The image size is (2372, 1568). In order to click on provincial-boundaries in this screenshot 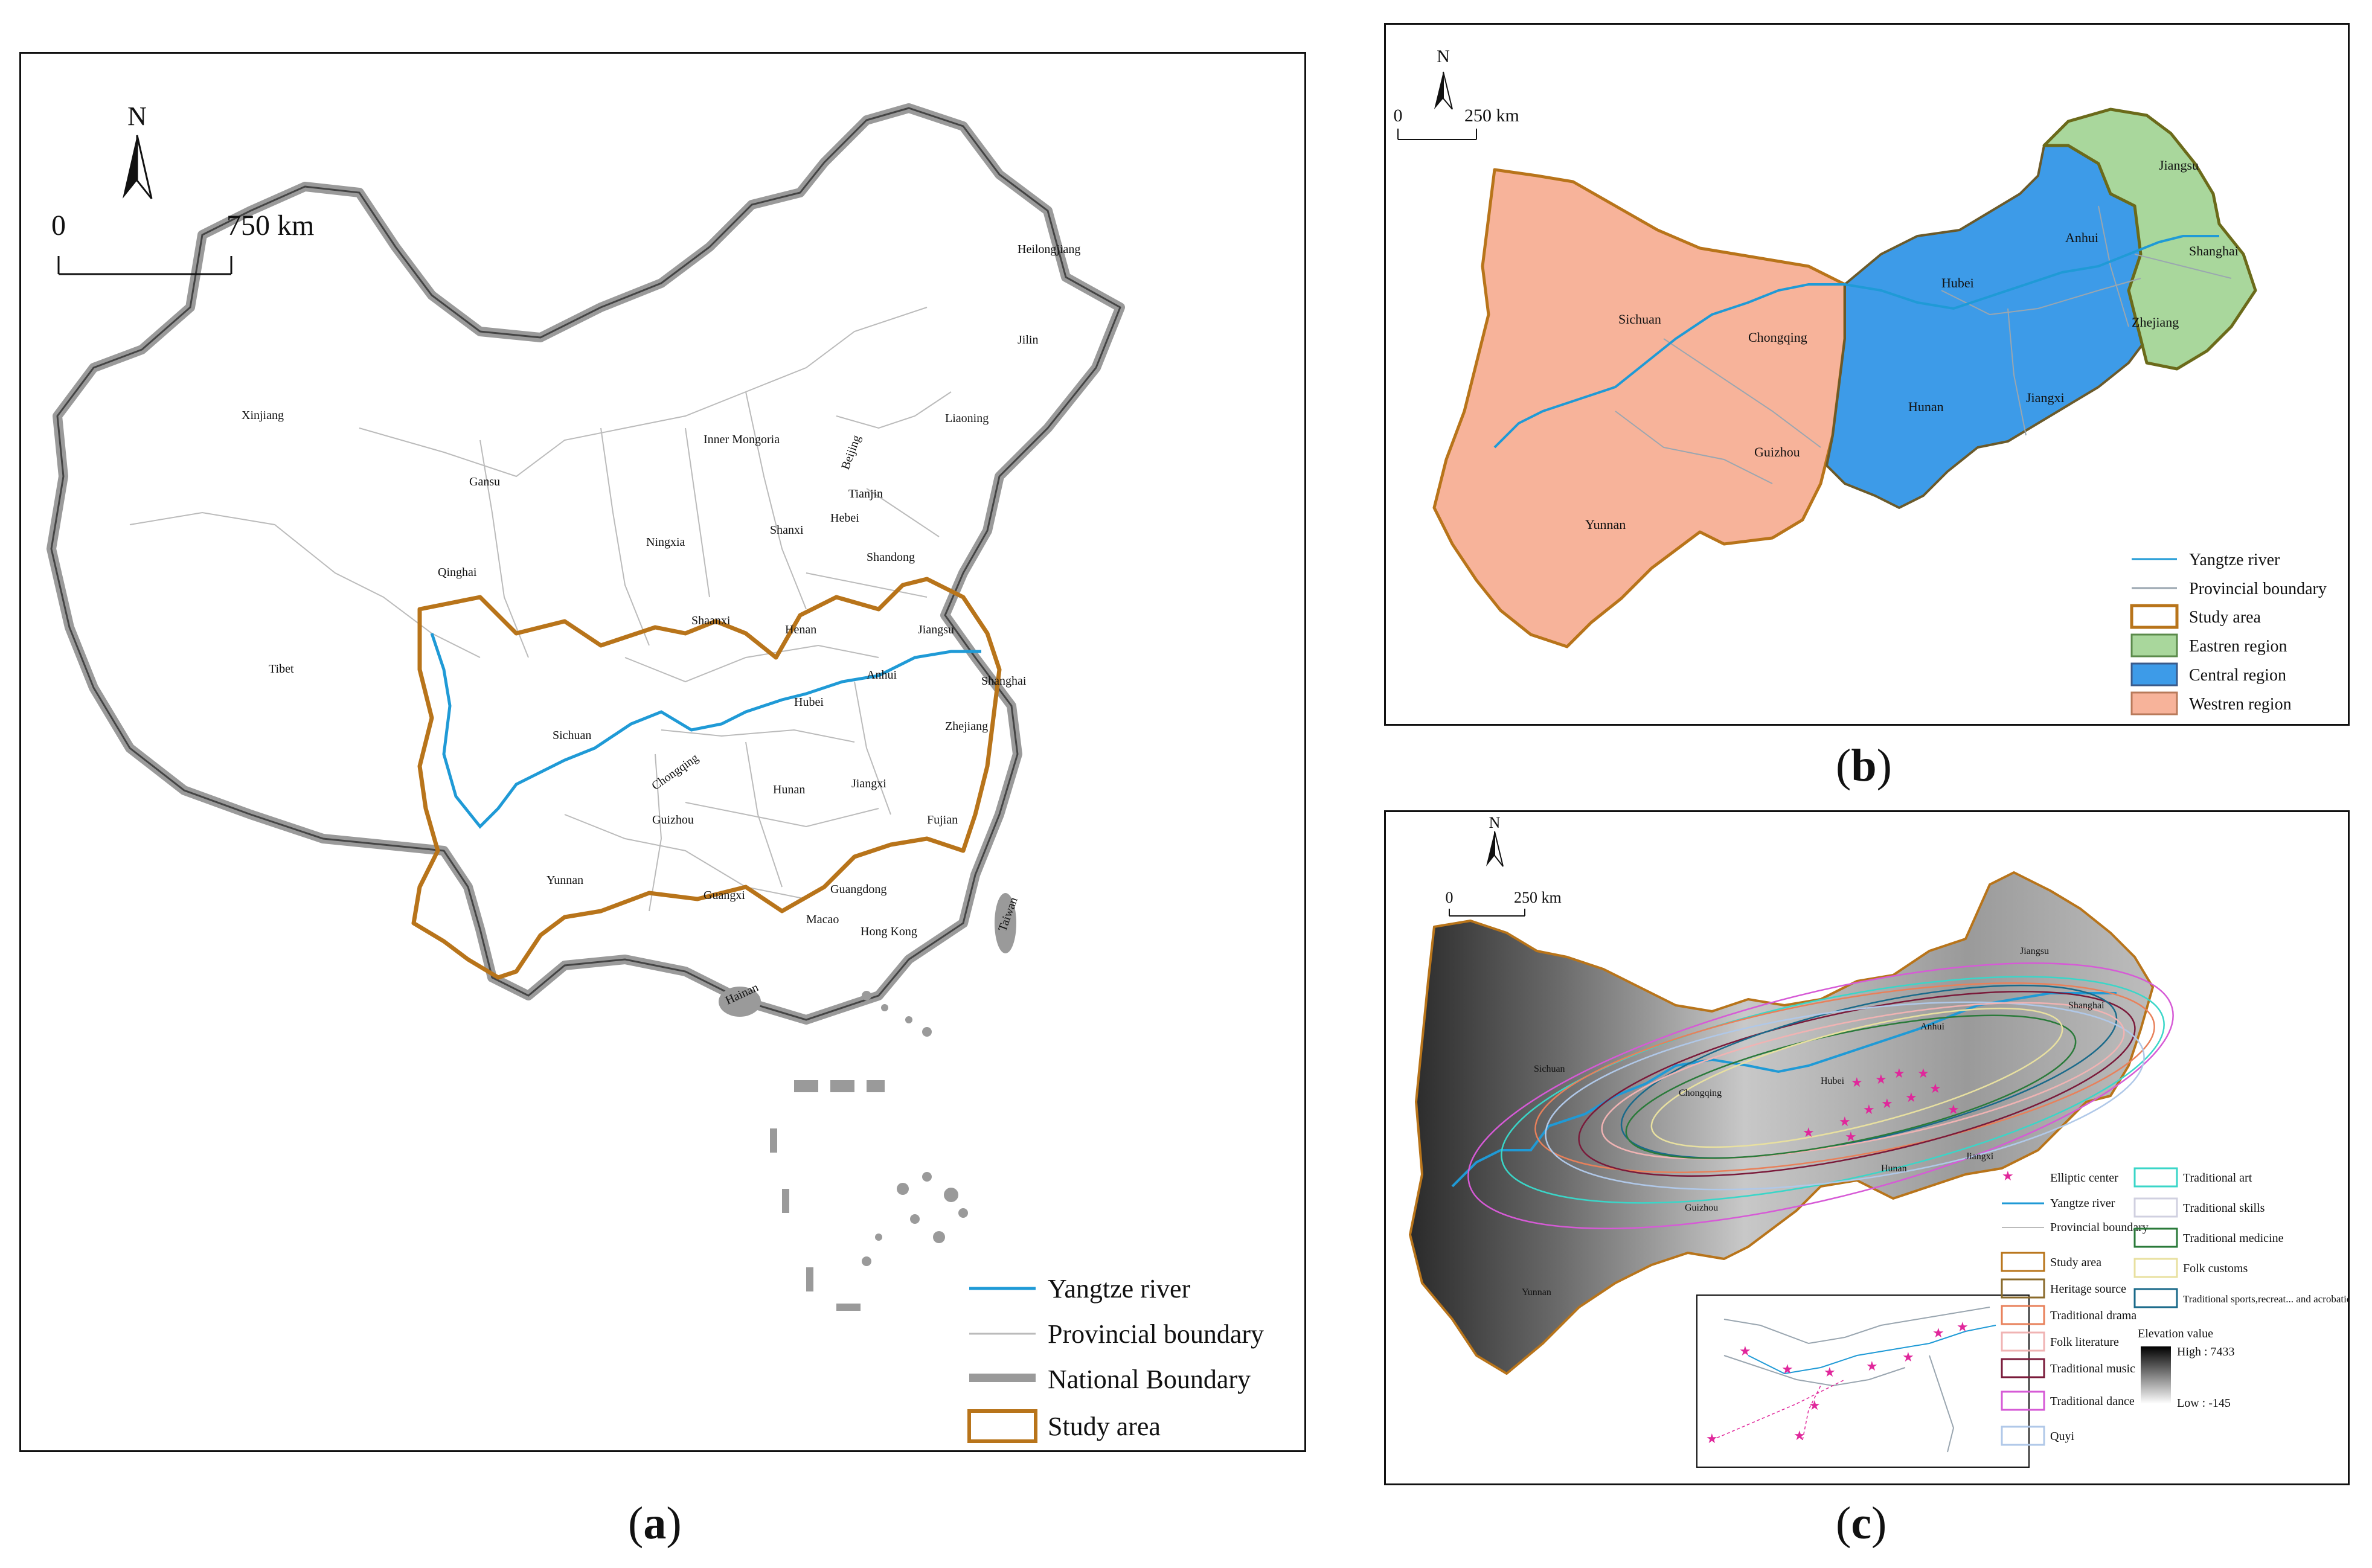, I will do `click(540, 609)`.